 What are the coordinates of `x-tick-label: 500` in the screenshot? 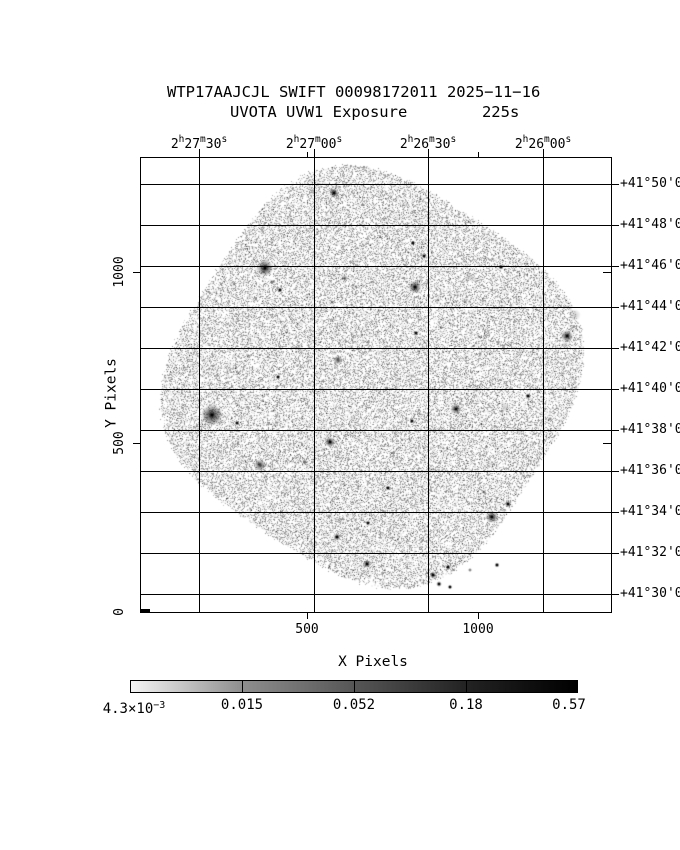 It's located at (307, 629).